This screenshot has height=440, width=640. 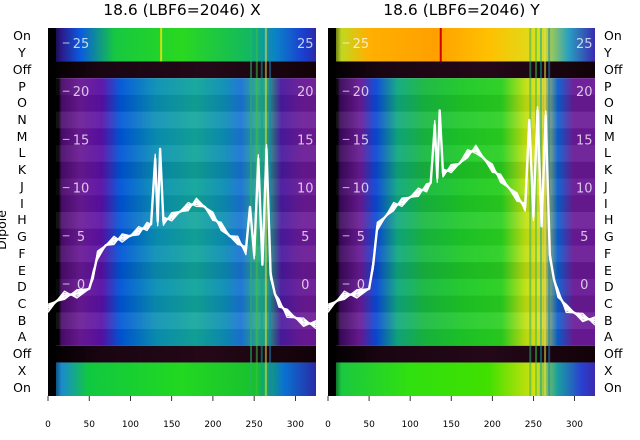 What do you see at coordinates (451, 425) in the screenshot?
I see `x-tick-label: 150` at bounding box center [451, 425].